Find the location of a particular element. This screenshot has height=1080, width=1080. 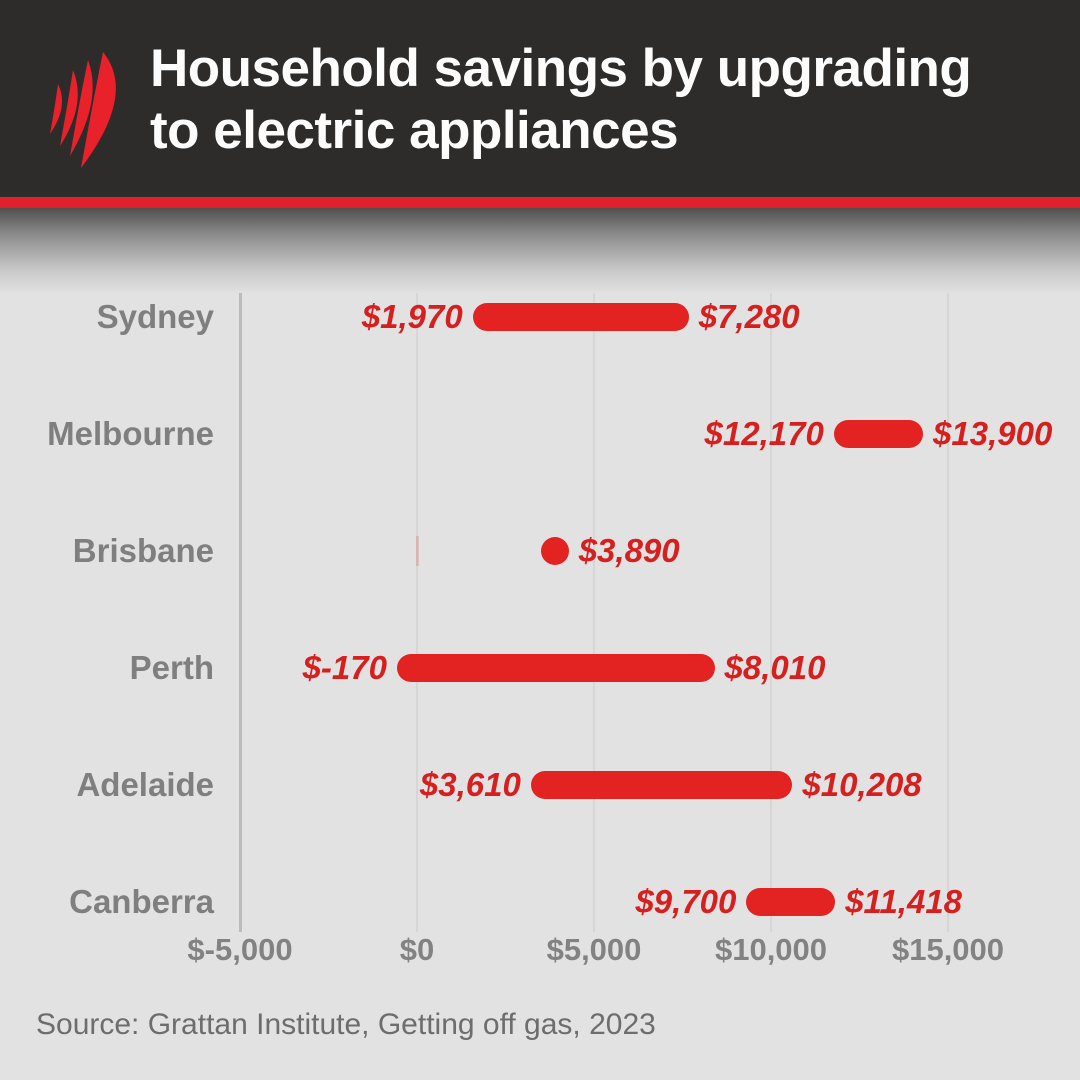

value-label-low: $9,700 is located at coordinates (686, 901).